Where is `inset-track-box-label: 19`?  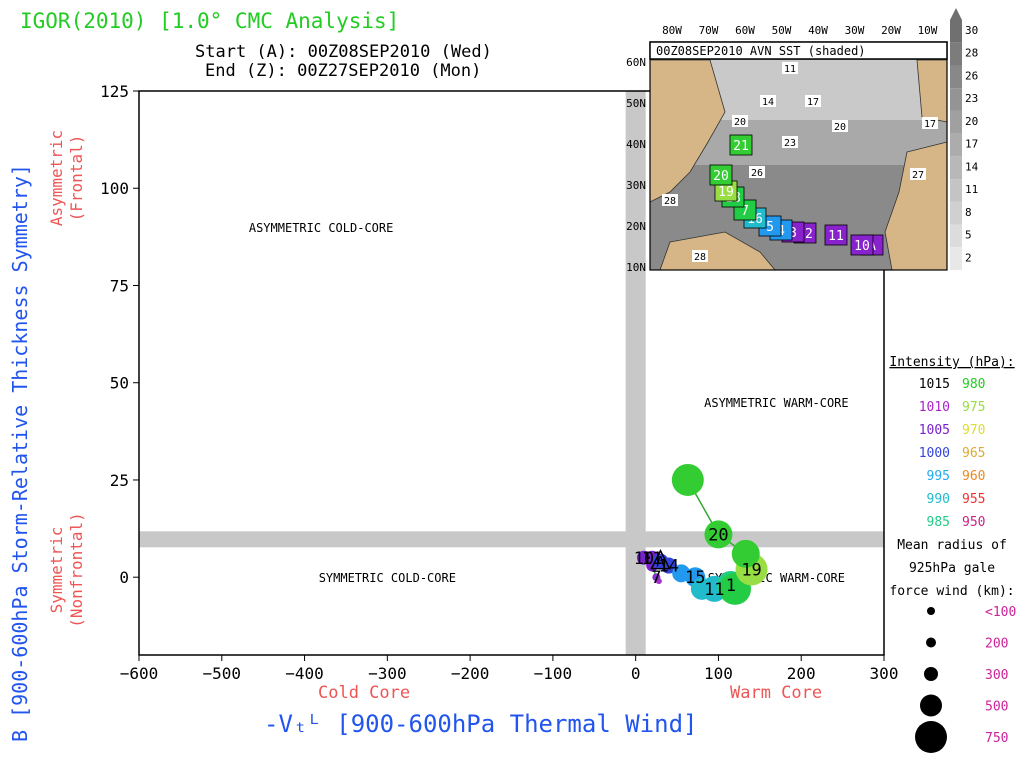
inset-track-box-label: 19 is located at coordinates (726, 192).